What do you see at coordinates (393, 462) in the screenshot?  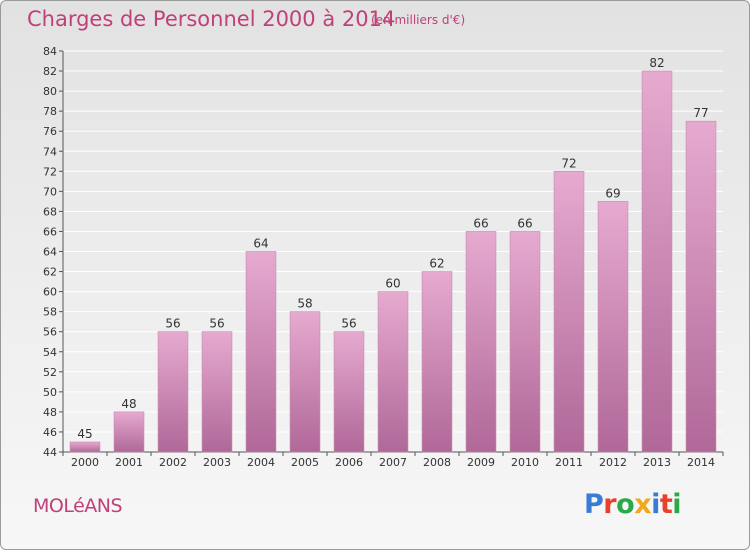 I see `x-tick-label: 2007` at bounding box center [393, 462].